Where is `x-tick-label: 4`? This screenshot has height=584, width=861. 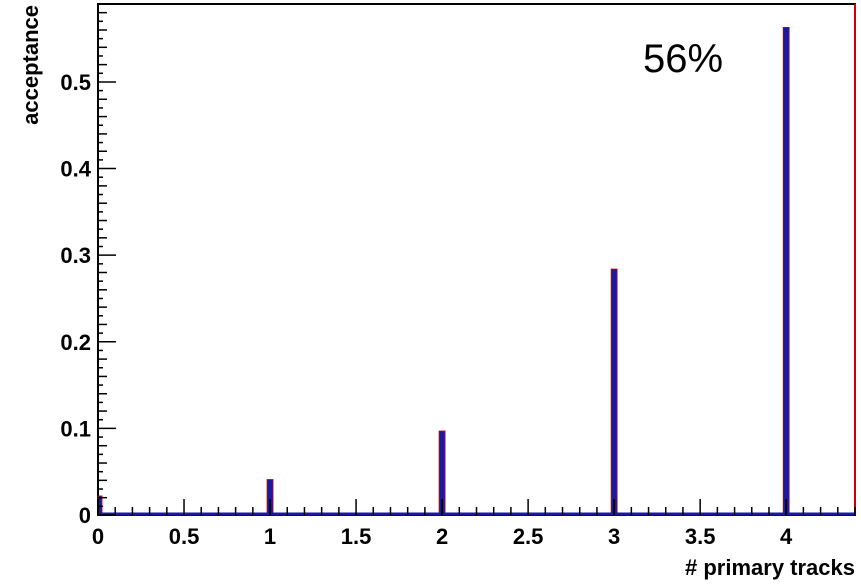 x-tick-label: 4 is located at coordinates (786, 536).